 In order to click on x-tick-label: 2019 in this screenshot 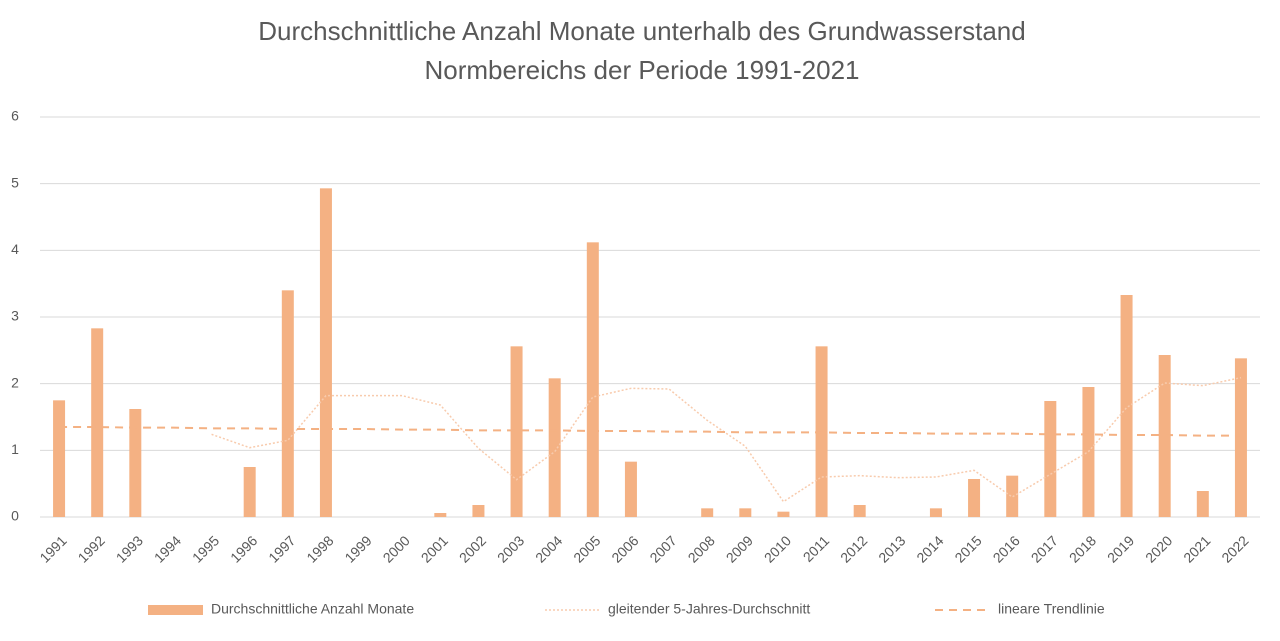, I will do `click(1120, 548)`.